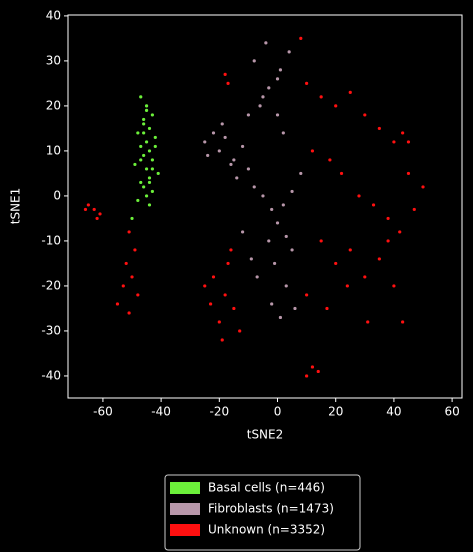 This screenshot has height=552, width=473. I want to click on y-tick-label: 10, so click(53, 150).